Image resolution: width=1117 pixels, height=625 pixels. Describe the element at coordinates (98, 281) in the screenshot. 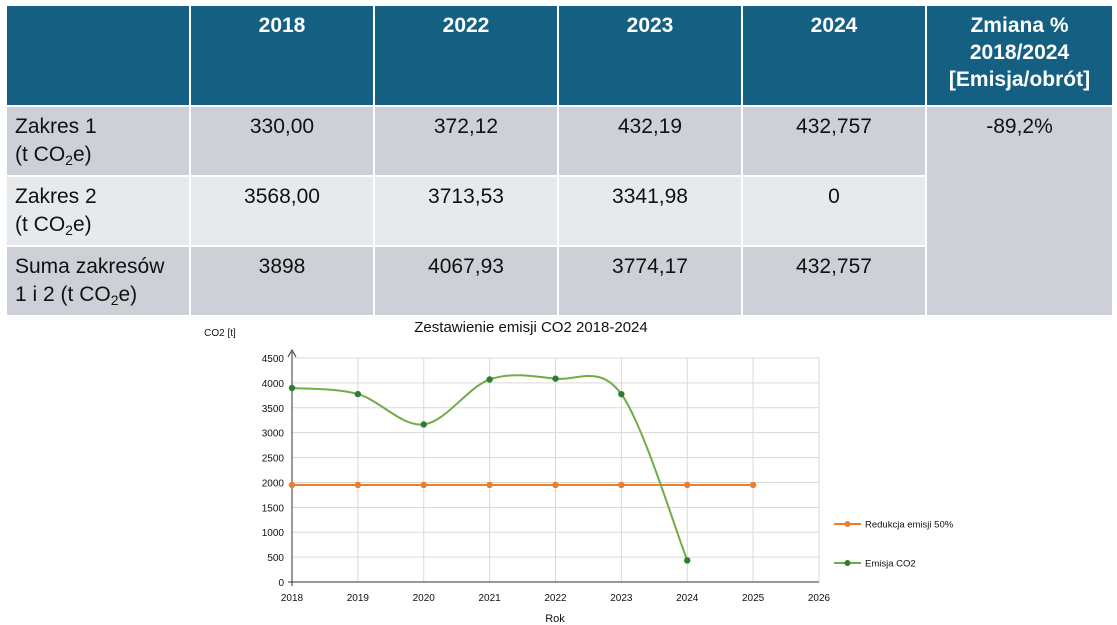

I see `row-label-sum: Suma zakresów 1 i 2 (t CO2e)` at that location.